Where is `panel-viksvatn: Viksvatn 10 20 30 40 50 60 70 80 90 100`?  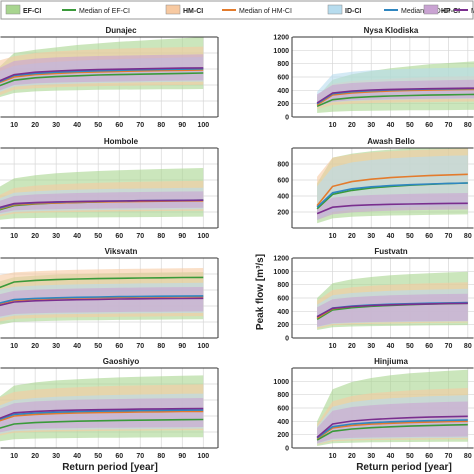
panel-viksvatn: Viksvatn 10 20 30 40 50 60 70 80 90 100 is located at coordinates (109, 298).